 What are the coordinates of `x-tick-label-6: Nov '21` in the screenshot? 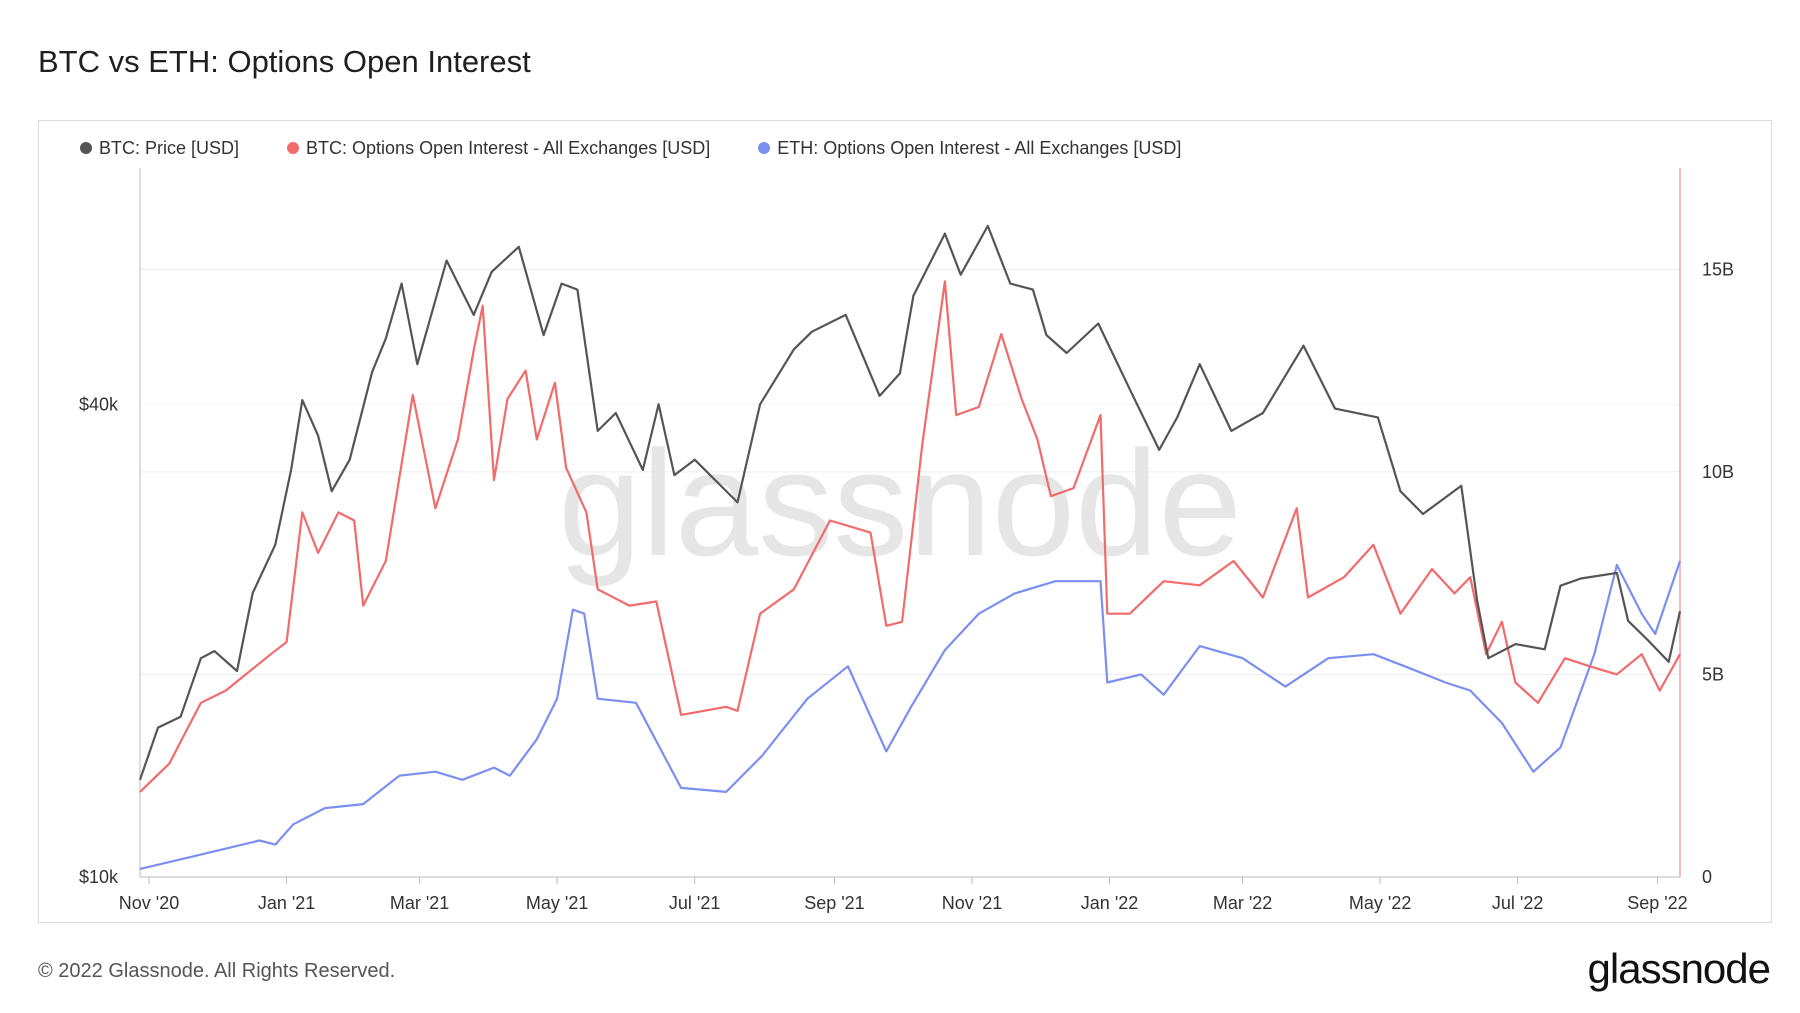 It's located at (972, 903).